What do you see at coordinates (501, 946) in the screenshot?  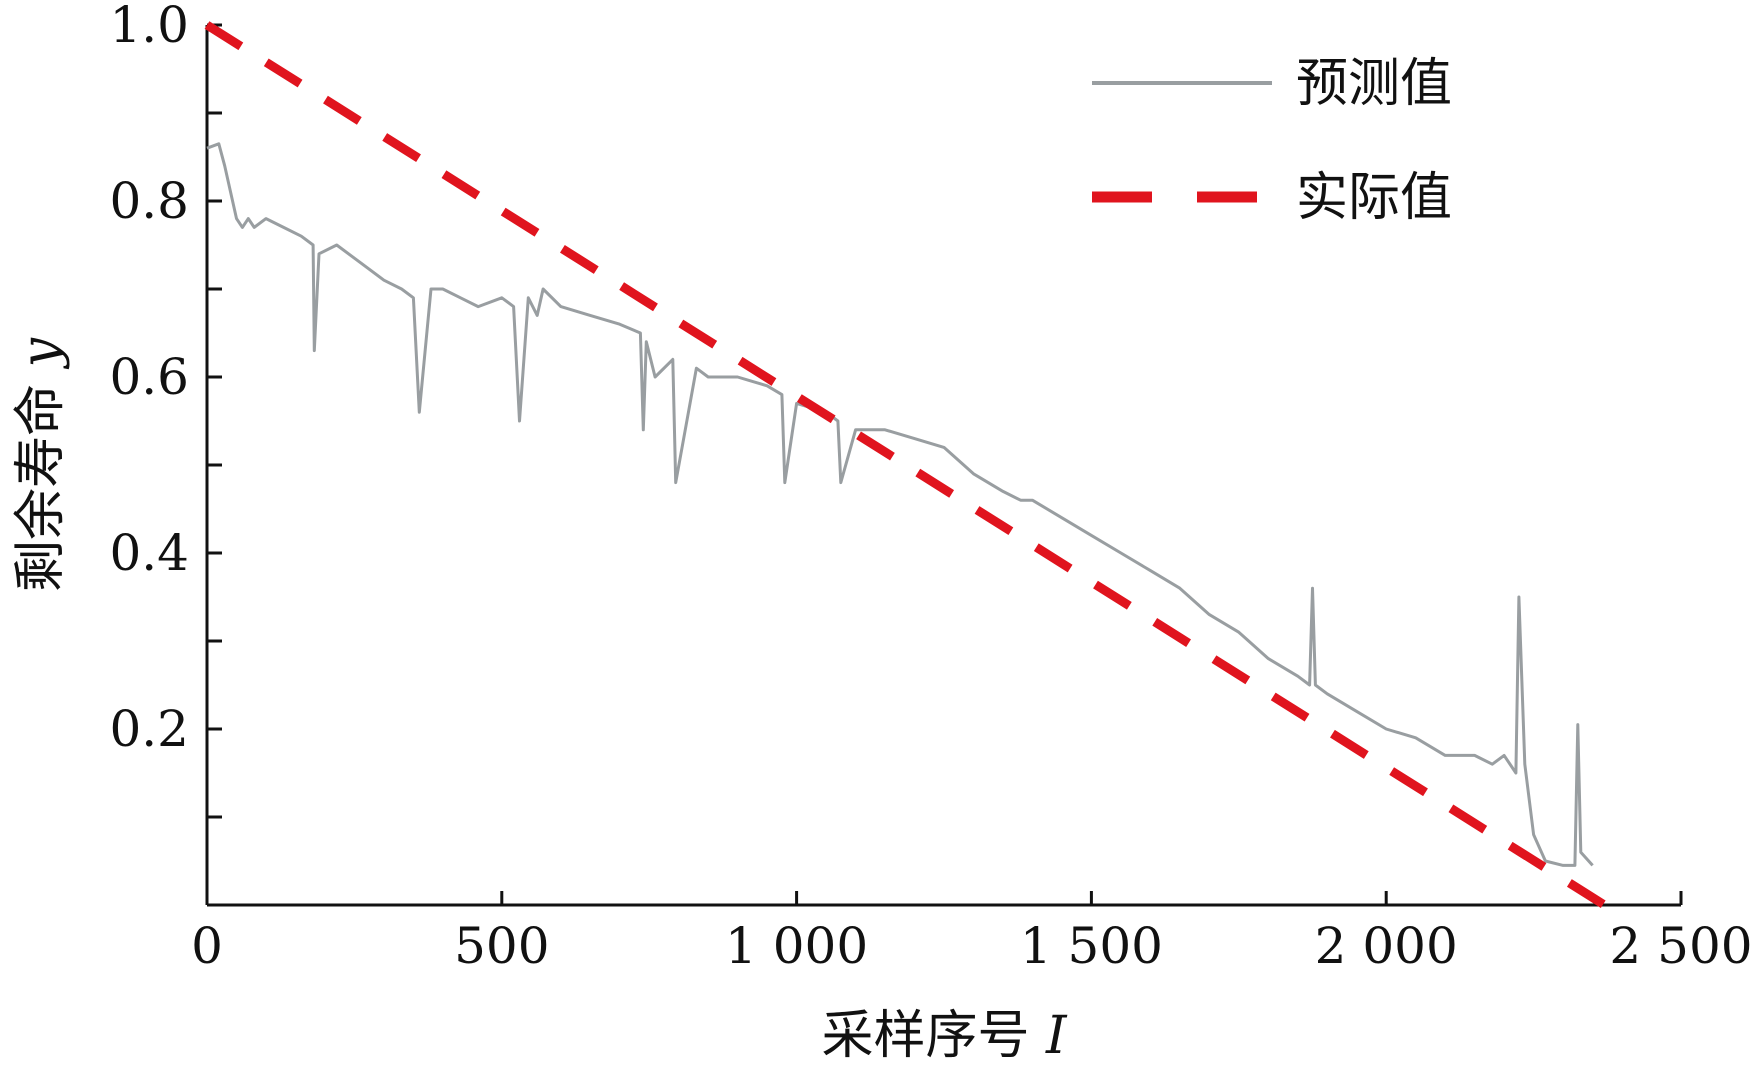 I see `x-tick-label: 500` at bounding box center [501, 946].